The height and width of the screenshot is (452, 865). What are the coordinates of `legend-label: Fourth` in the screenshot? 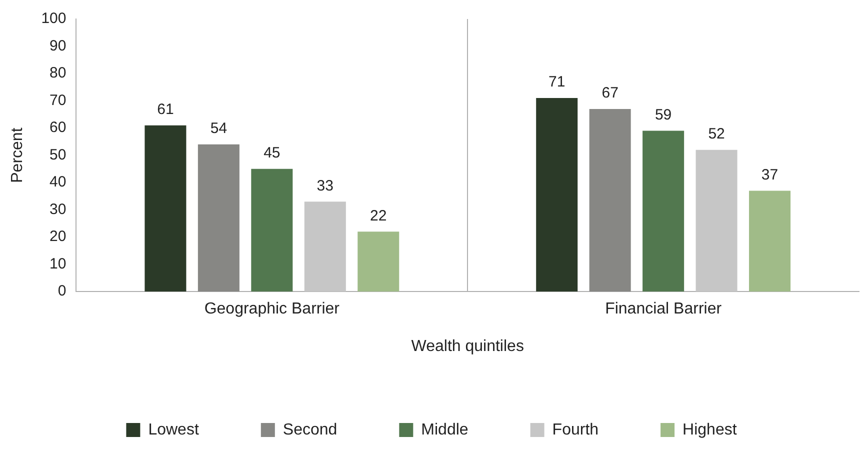 It's located at (575, 429).